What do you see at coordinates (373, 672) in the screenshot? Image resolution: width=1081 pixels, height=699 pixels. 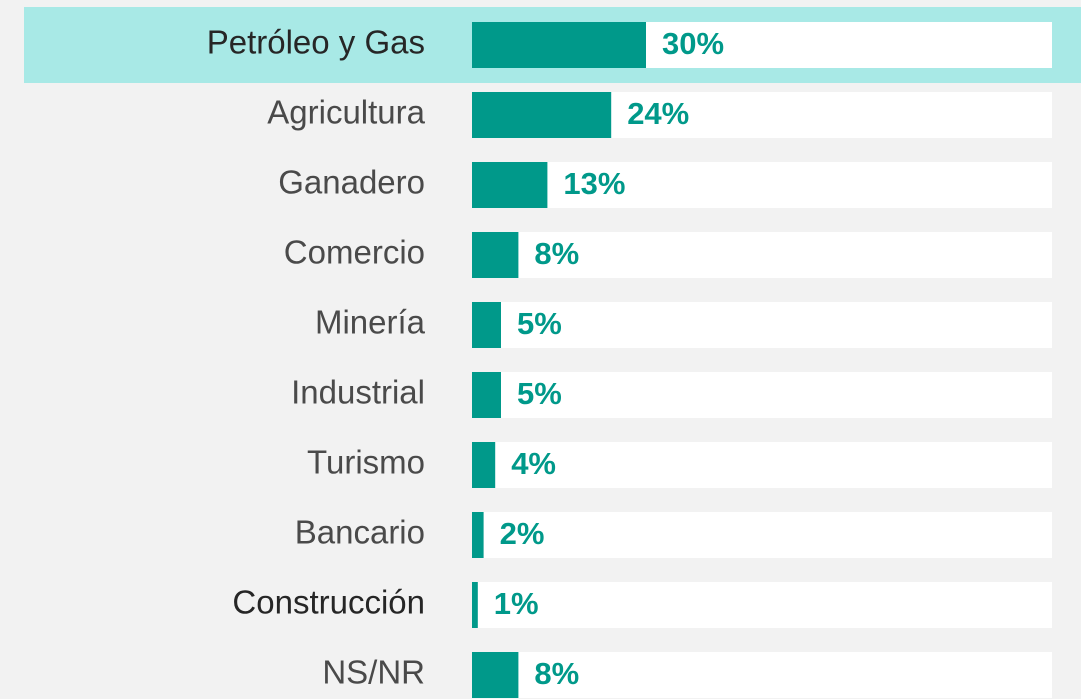 I see `category-label: NS/NR` at bounding box center [373, 672].